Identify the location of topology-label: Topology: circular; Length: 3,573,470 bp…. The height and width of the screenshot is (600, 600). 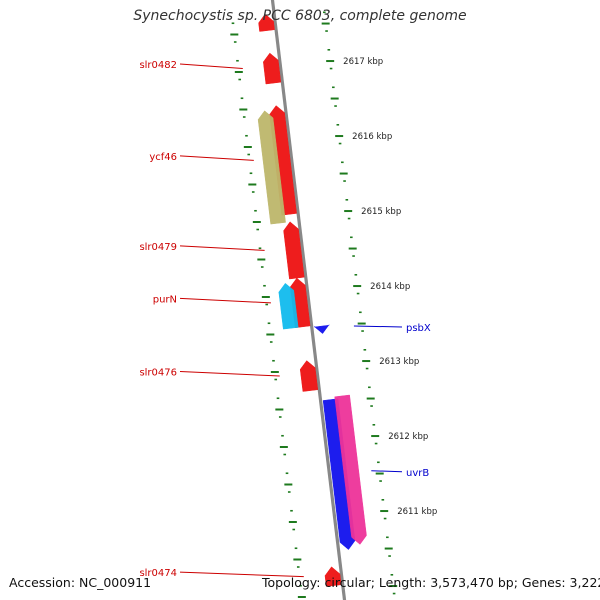
(431, 582).